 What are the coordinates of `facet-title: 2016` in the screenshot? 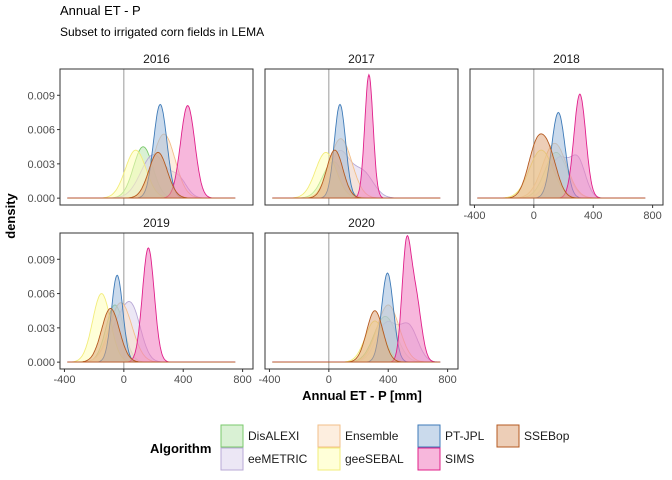 It's located at (156, 59).